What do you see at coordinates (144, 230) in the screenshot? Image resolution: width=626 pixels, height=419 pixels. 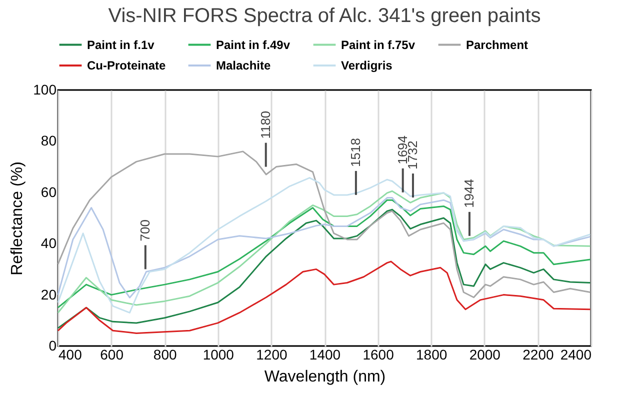 I see `annotation: 700` at bounding box center [144, 230].